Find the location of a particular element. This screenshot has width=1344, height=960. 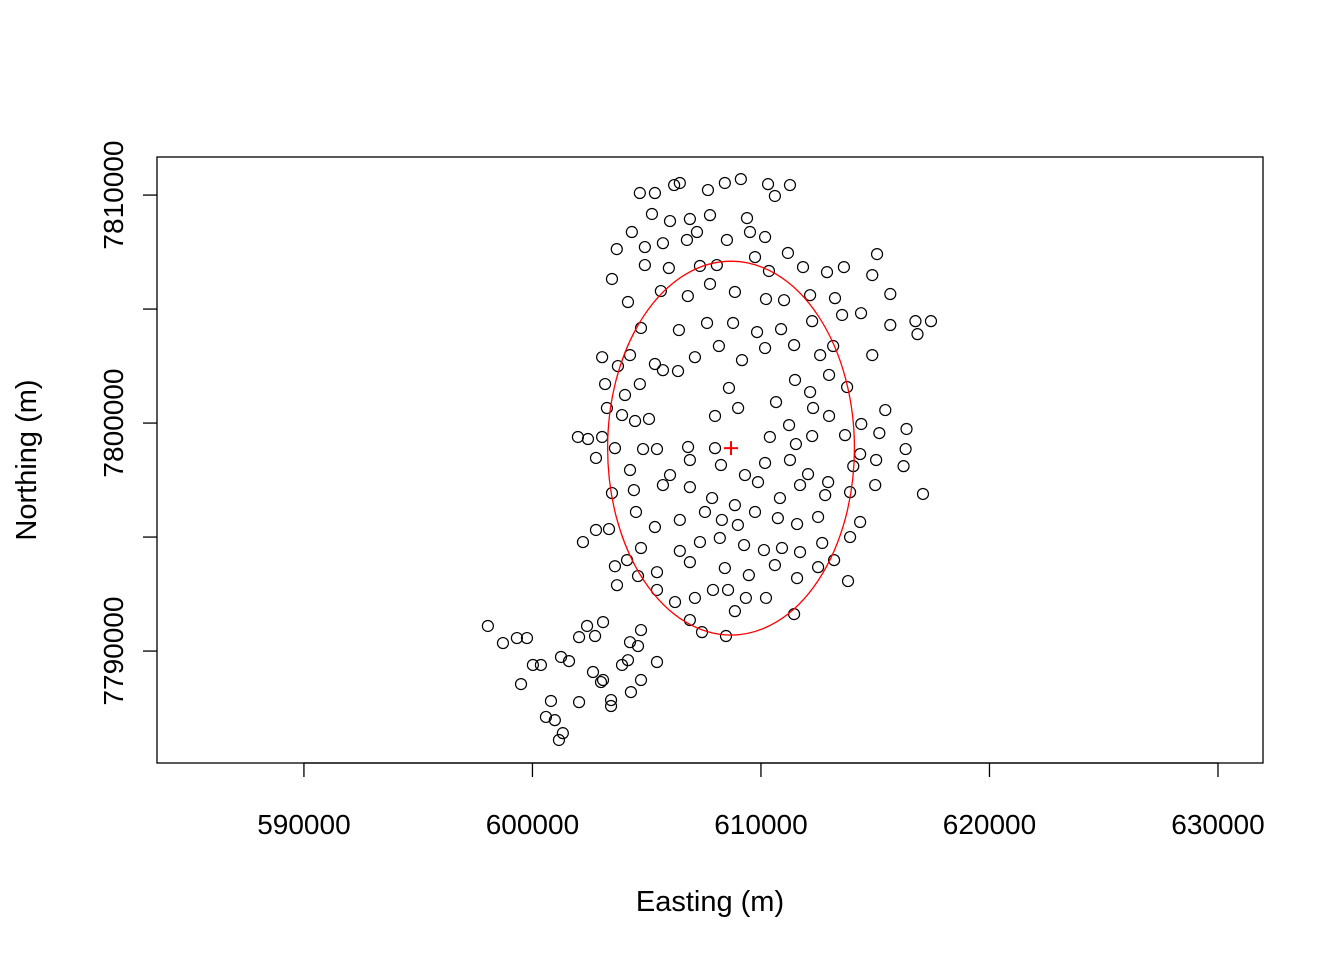

x-tick-label: 630000 is located at coordinates (1217, 824).